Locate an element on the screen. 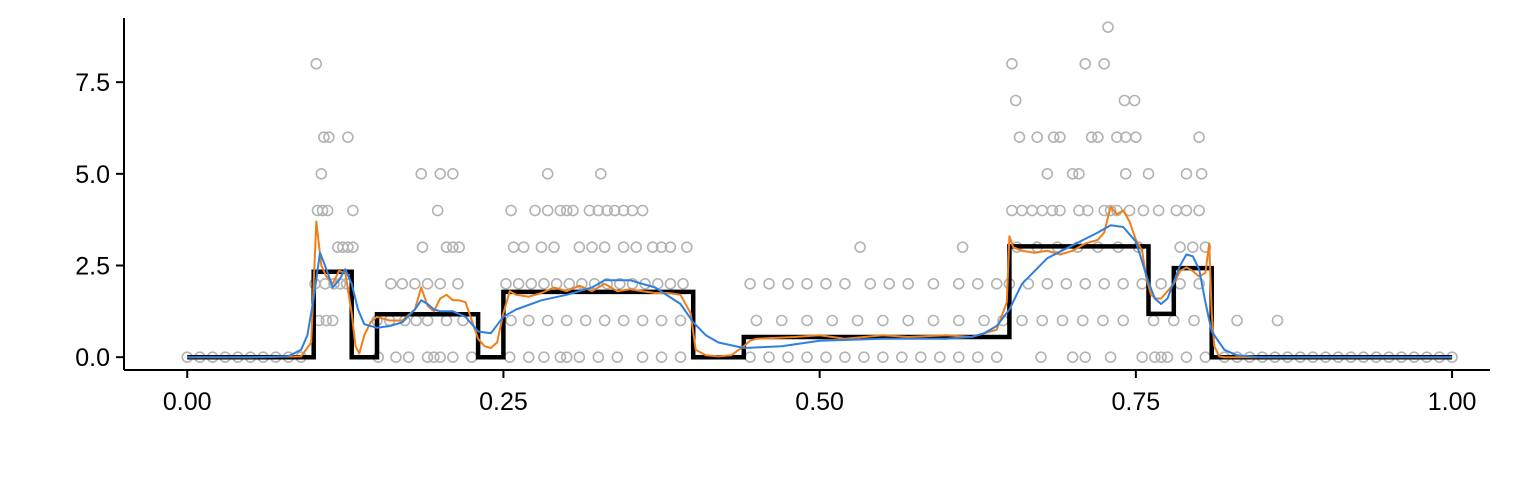 The width and height of the screenshot is (1536, 485). y-tick-label: 2.5 is located at coordinates (92, 267).